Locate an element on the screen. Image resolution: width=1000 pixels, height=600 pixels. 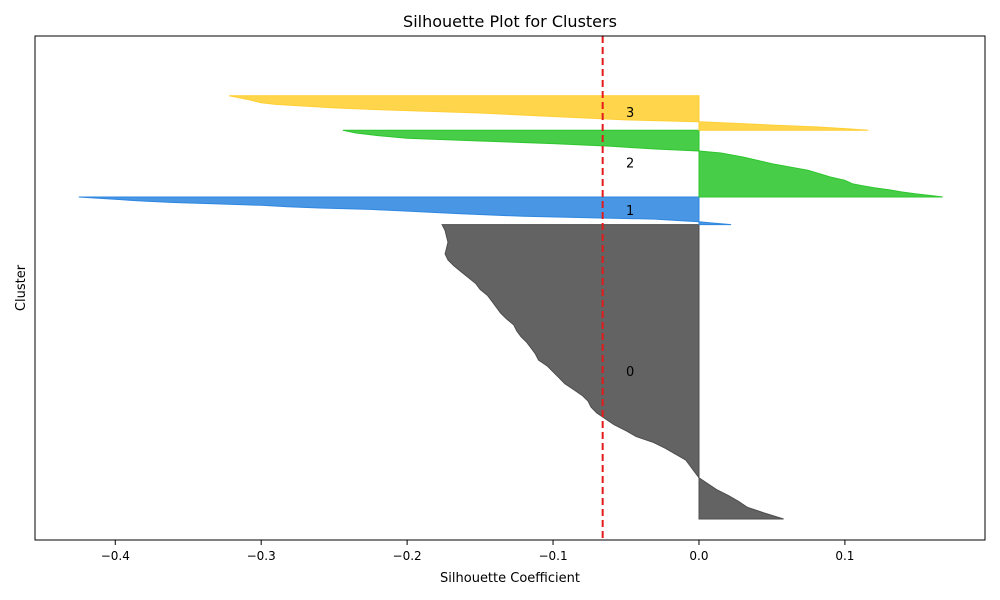
cluster-1-label: 1 is located at coordinates (630, 211).